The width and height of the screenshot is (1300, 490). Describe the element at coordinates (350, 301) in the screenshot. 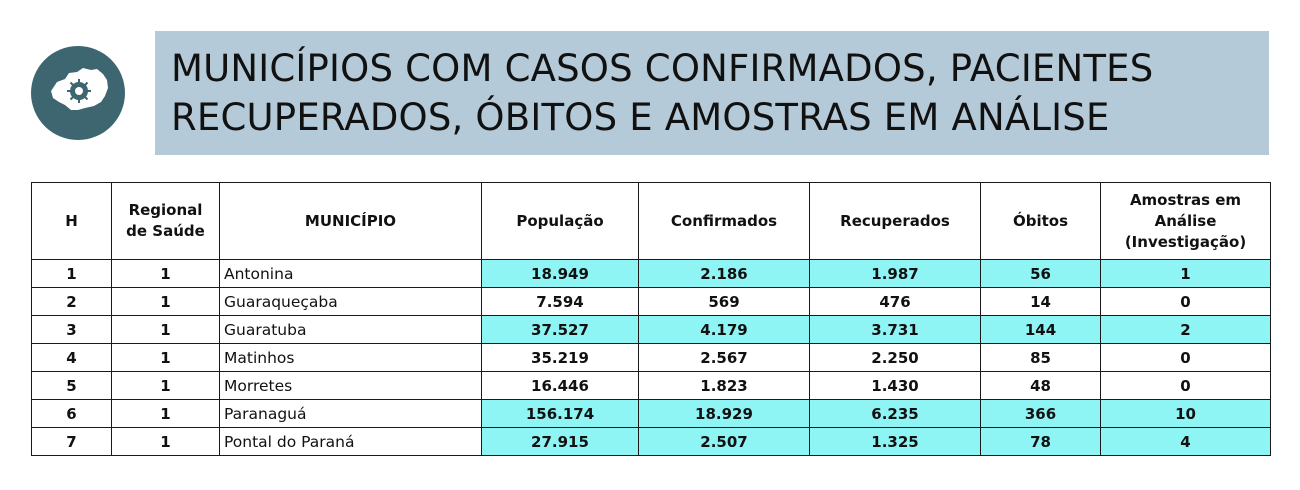

I see `cell-municipio: Guaraqueçaba` at that location.